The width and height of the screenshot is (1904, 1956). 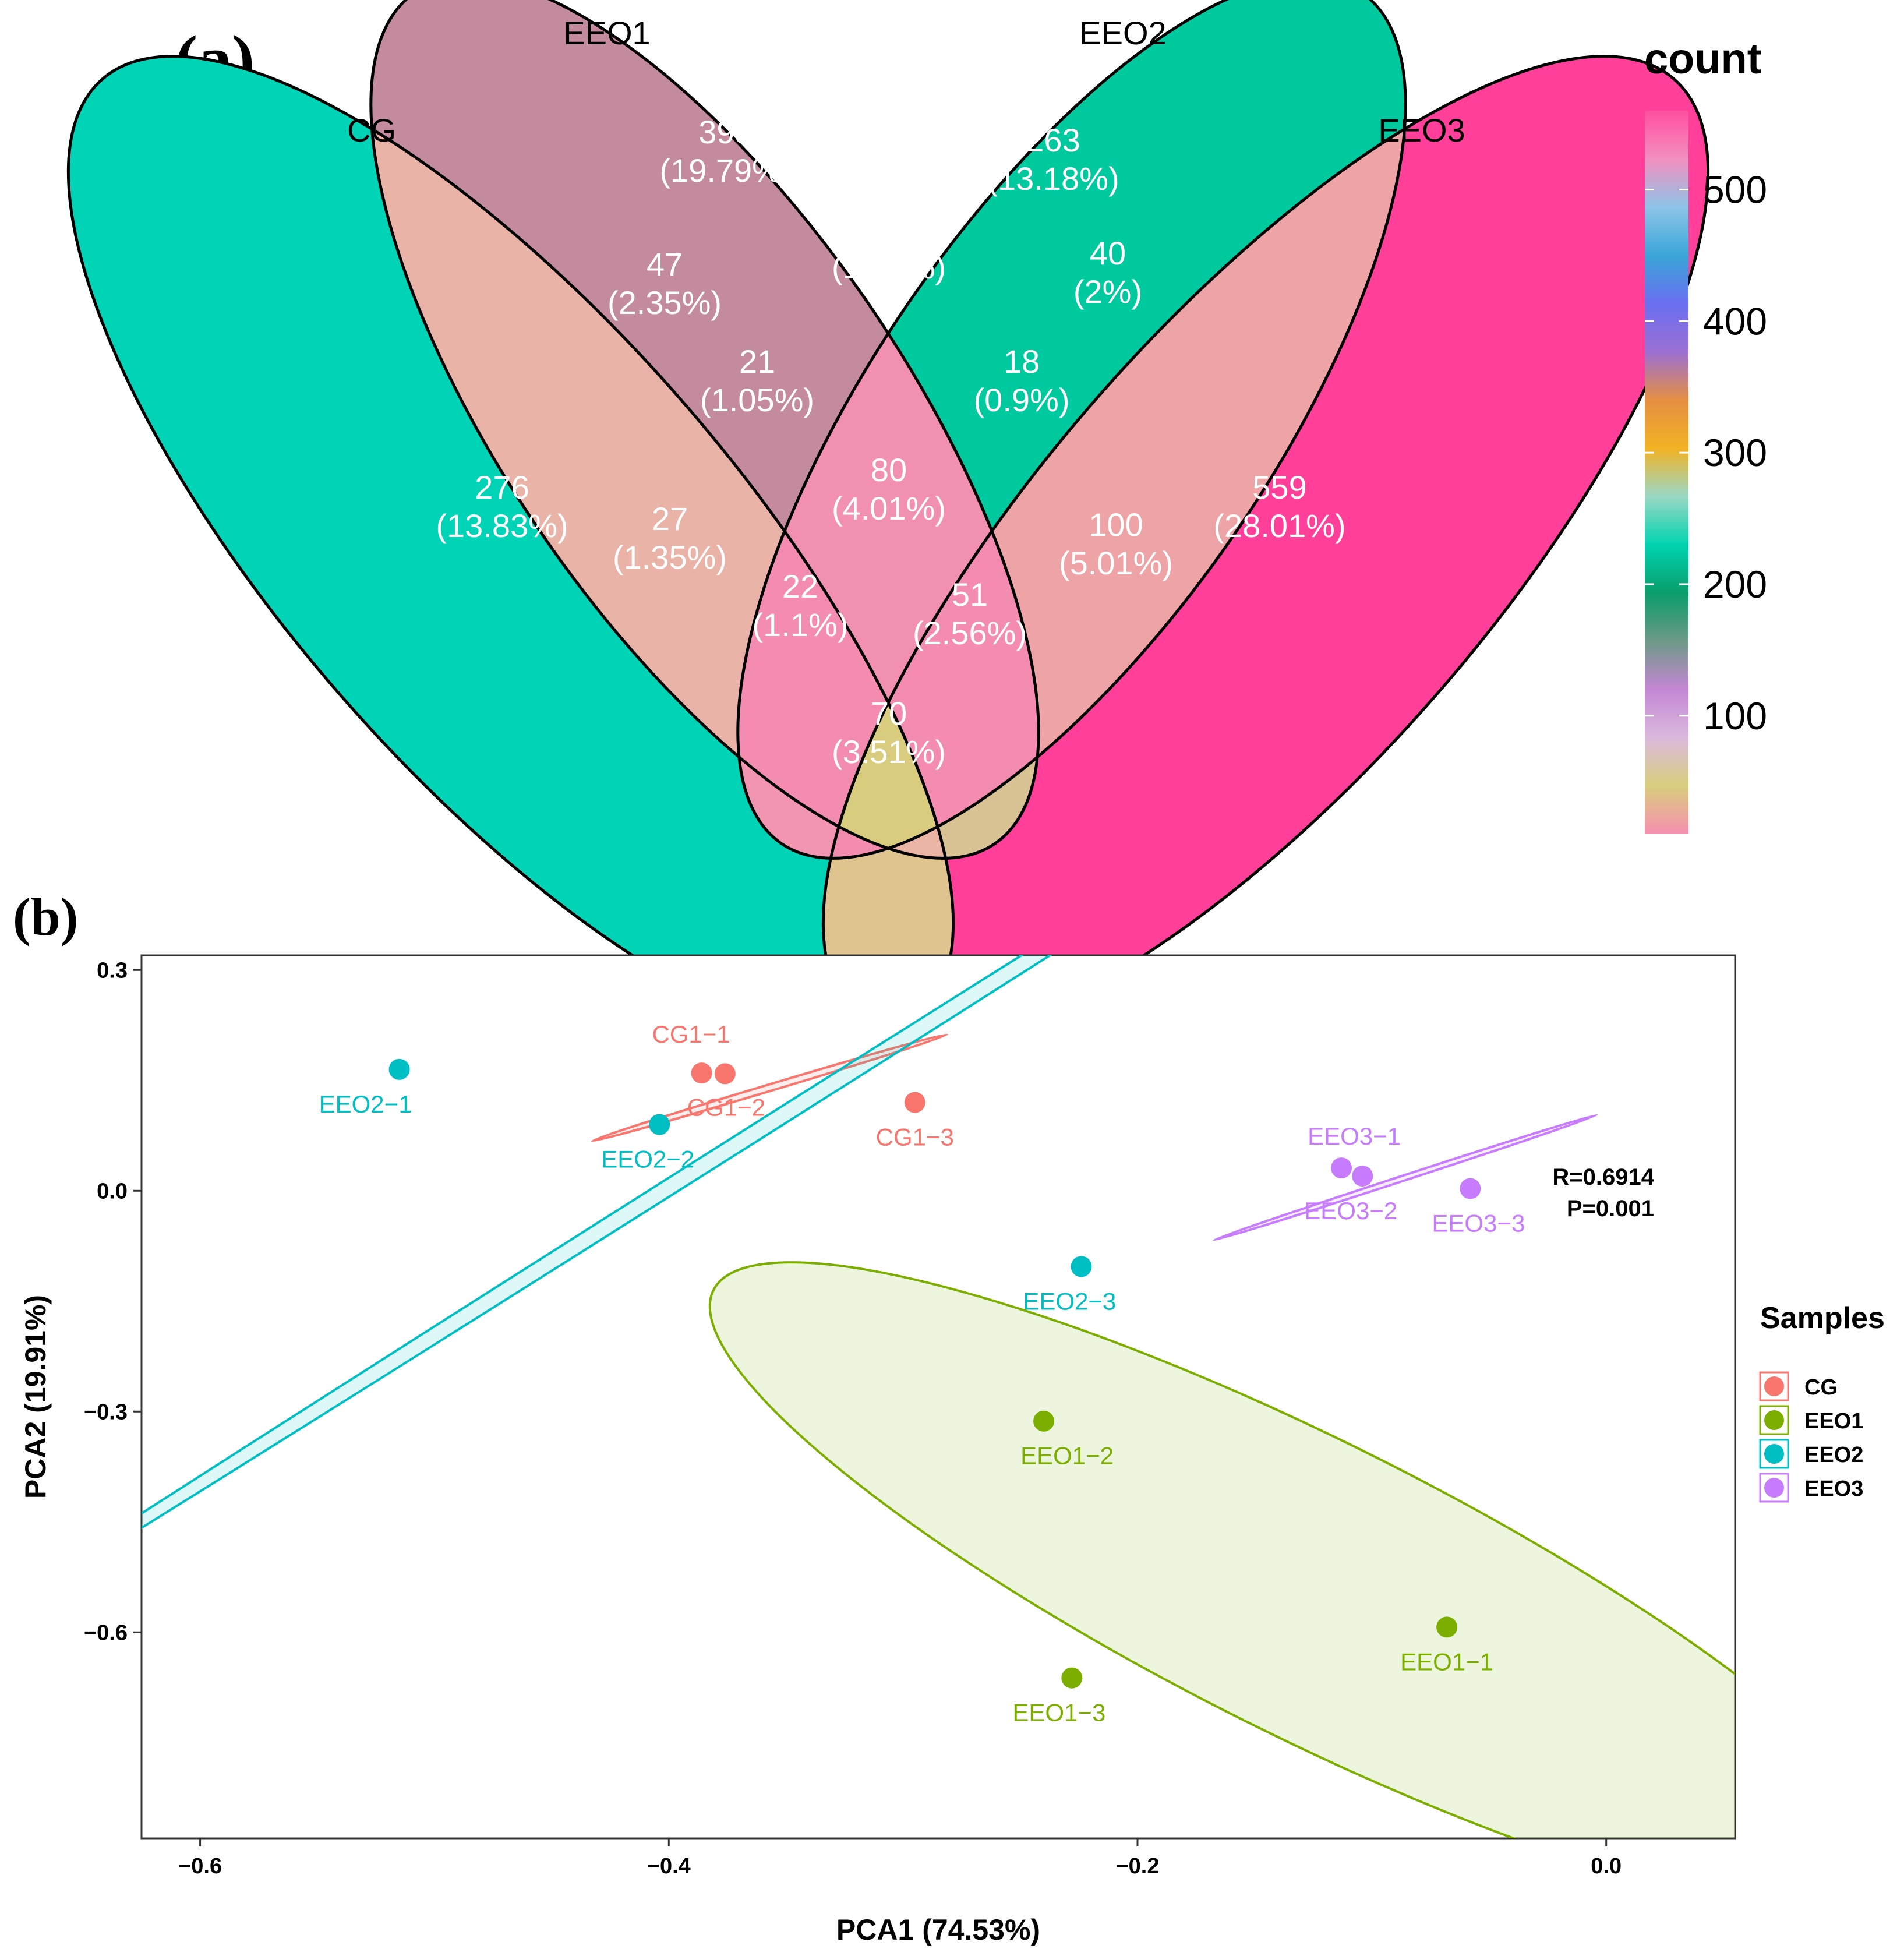 What do you see at coordinates (889, 267) in the screenshot?
I see `region-percent-eeo1-eeo2: (1.35%)` at bounding box center [889, 267].